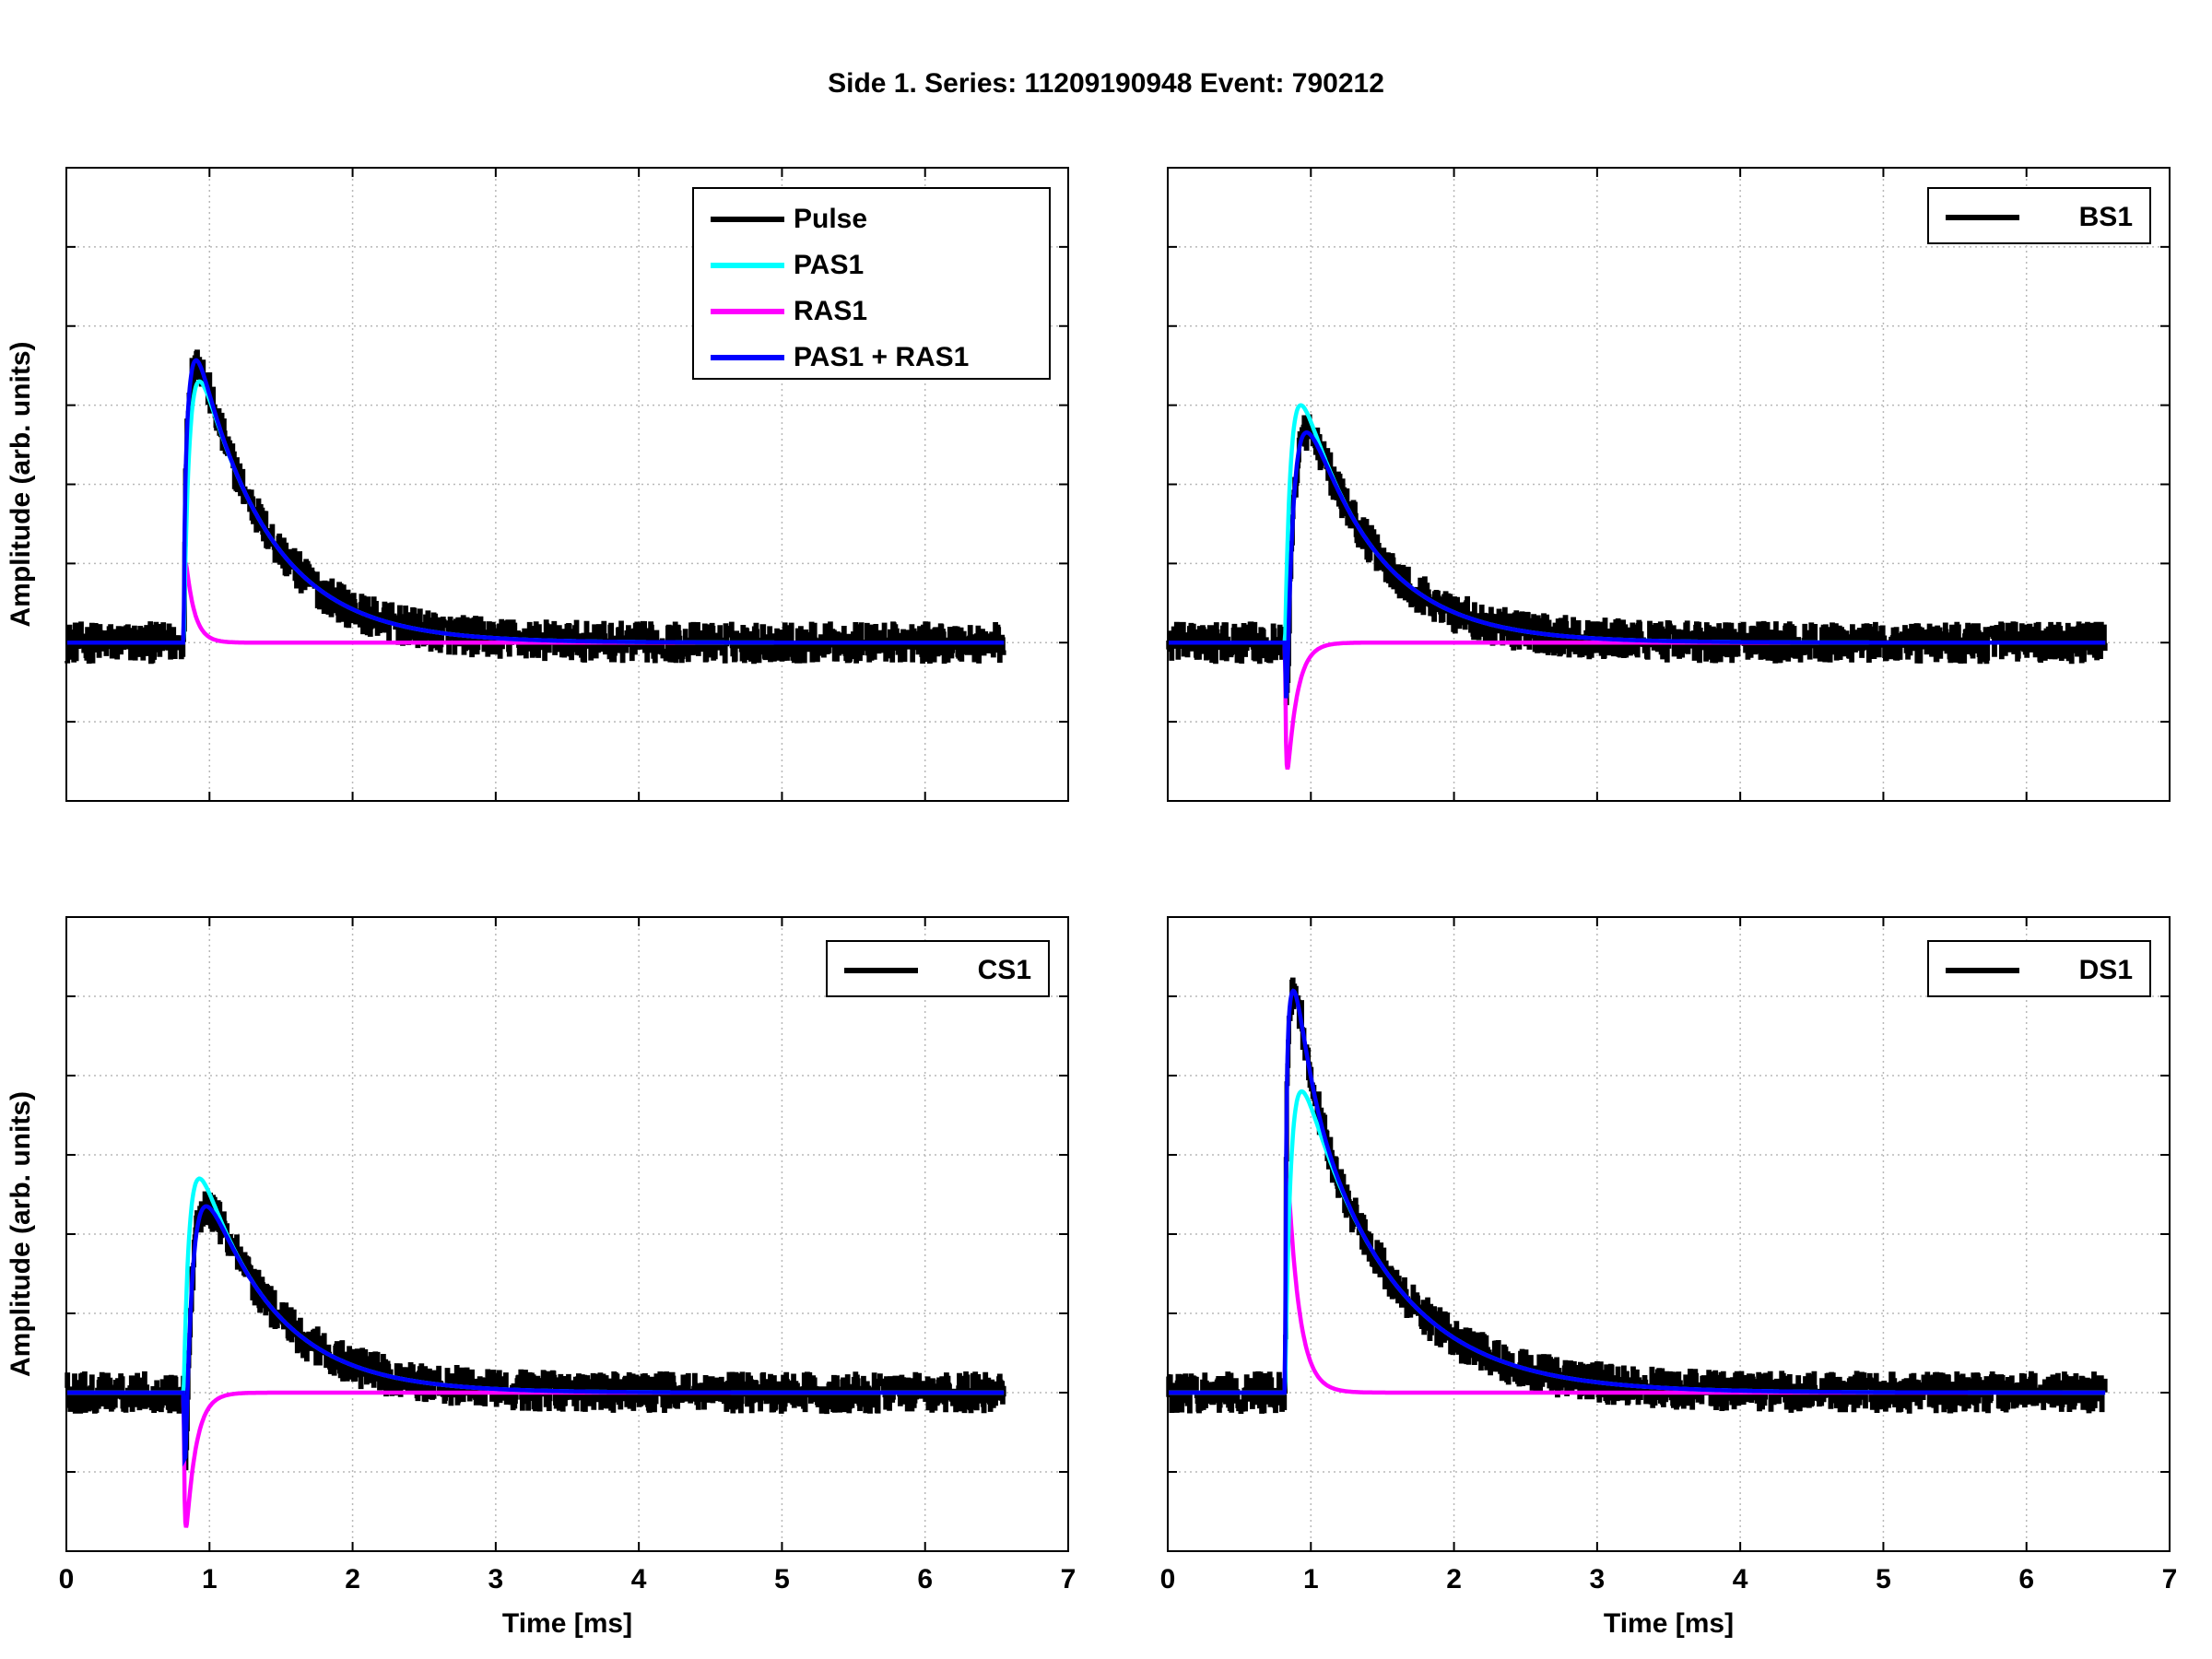 This screenshot has width=2212, height=1659. What do you see at coordinates (2039, 968) in the screenshot?
I see `legend-ds1: DS1` at bounding box center [2039, 968].